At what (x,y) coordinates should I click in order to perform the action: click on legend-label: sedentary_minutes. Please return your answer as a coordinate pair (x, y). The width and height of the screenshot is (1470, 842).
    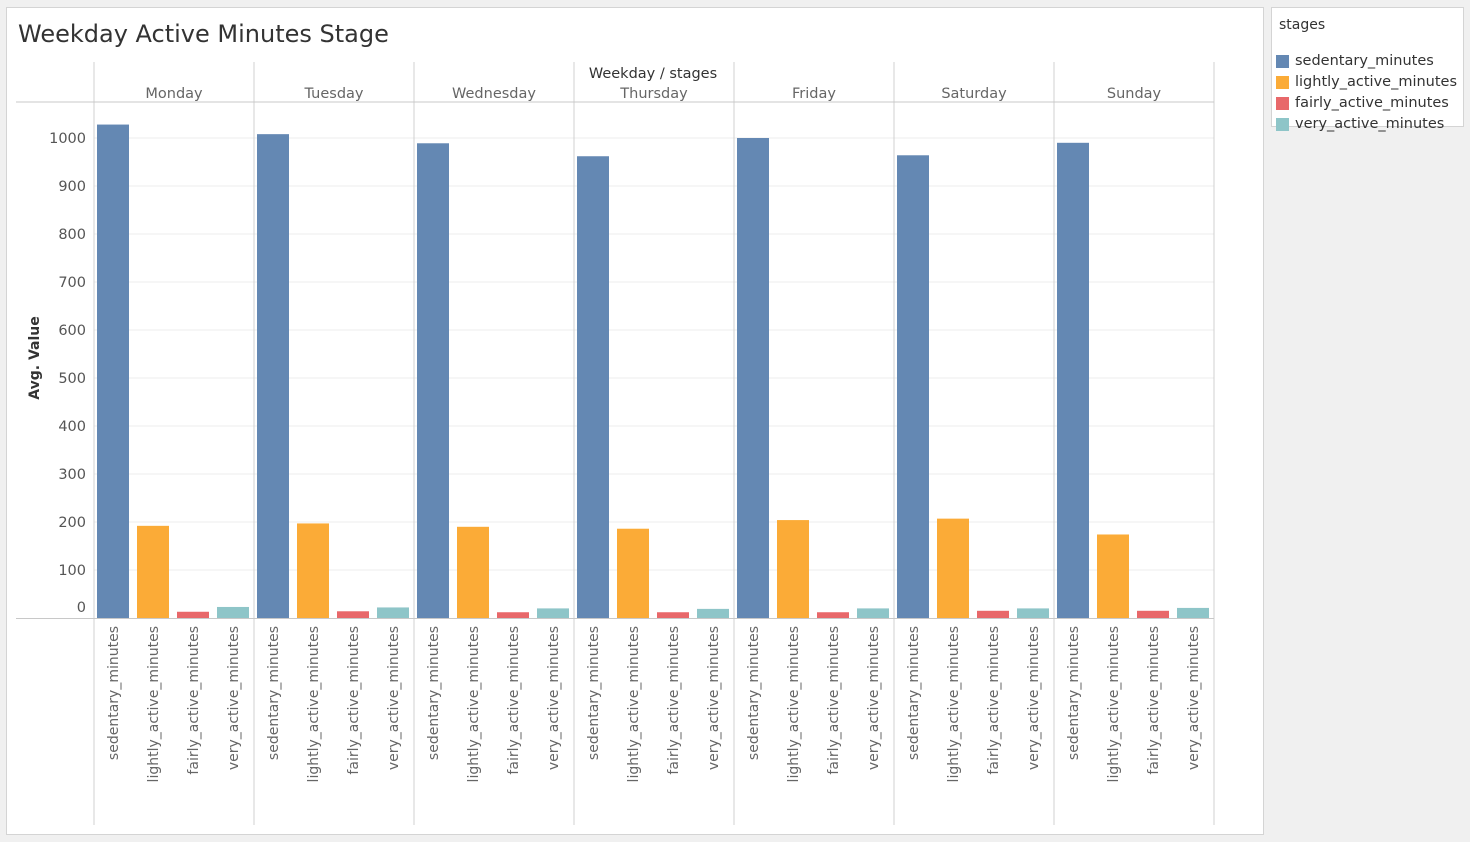
    Looking at the image, I should click on (1364, 61).